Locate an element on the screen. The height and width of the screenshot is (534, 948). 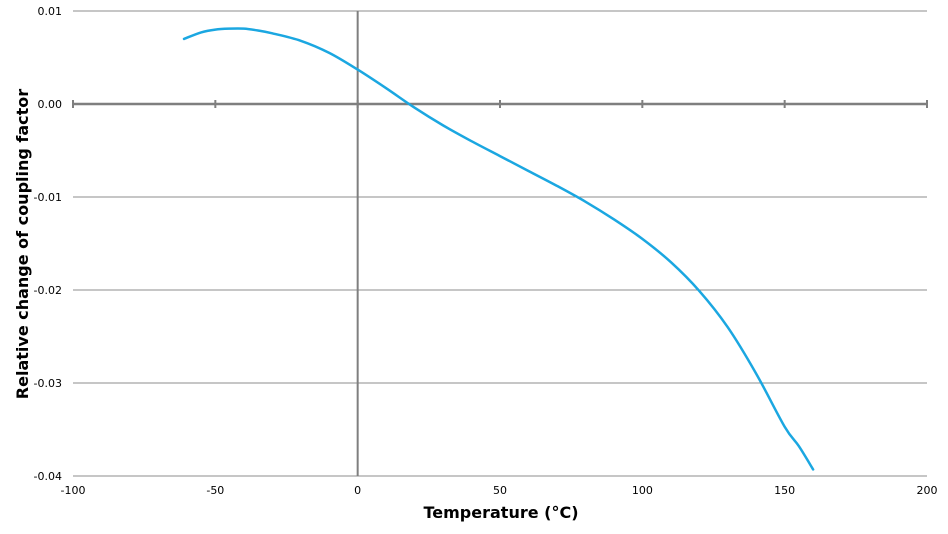
x-tick-label: -50 is located at coordinates (215, 490).